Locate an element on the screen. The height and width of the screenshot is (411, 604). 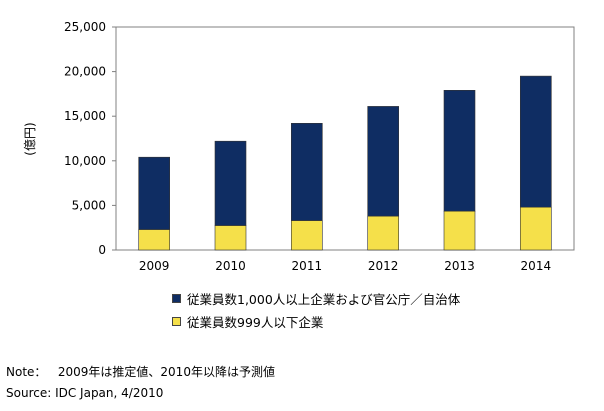
x-tick-label: 2010 is located at coordinates (230, 264).